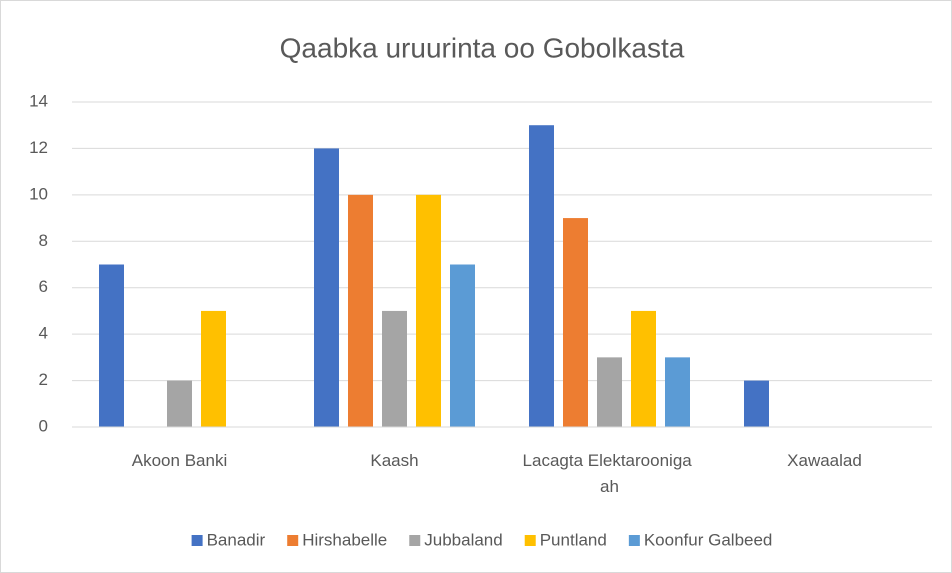 The width and height of the screenshot is (952, 573). I want to click on legend-label: Banadir, so click(236, 539).